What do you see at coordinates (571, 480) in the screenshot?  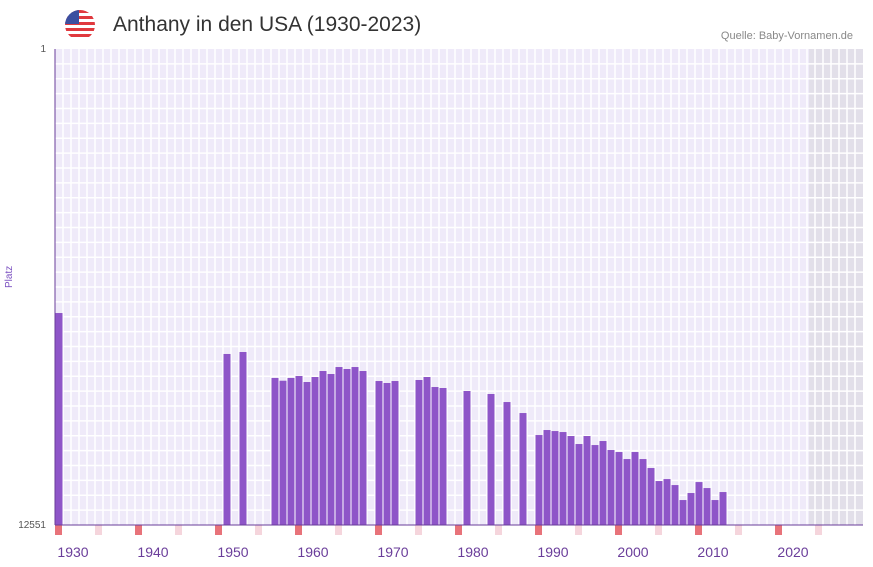 I see `bar-1992` at bounding box center [571, 480].